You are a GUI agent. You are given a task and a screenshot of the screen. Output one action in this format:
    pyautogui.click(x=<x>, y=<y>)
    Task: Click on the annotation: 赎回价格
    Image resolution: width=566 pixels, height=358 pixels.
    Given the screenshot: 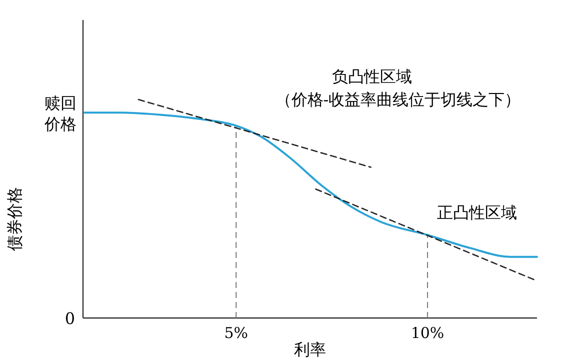 What is the action you would take?
    pyautogui.click(x=60, y=114)
    